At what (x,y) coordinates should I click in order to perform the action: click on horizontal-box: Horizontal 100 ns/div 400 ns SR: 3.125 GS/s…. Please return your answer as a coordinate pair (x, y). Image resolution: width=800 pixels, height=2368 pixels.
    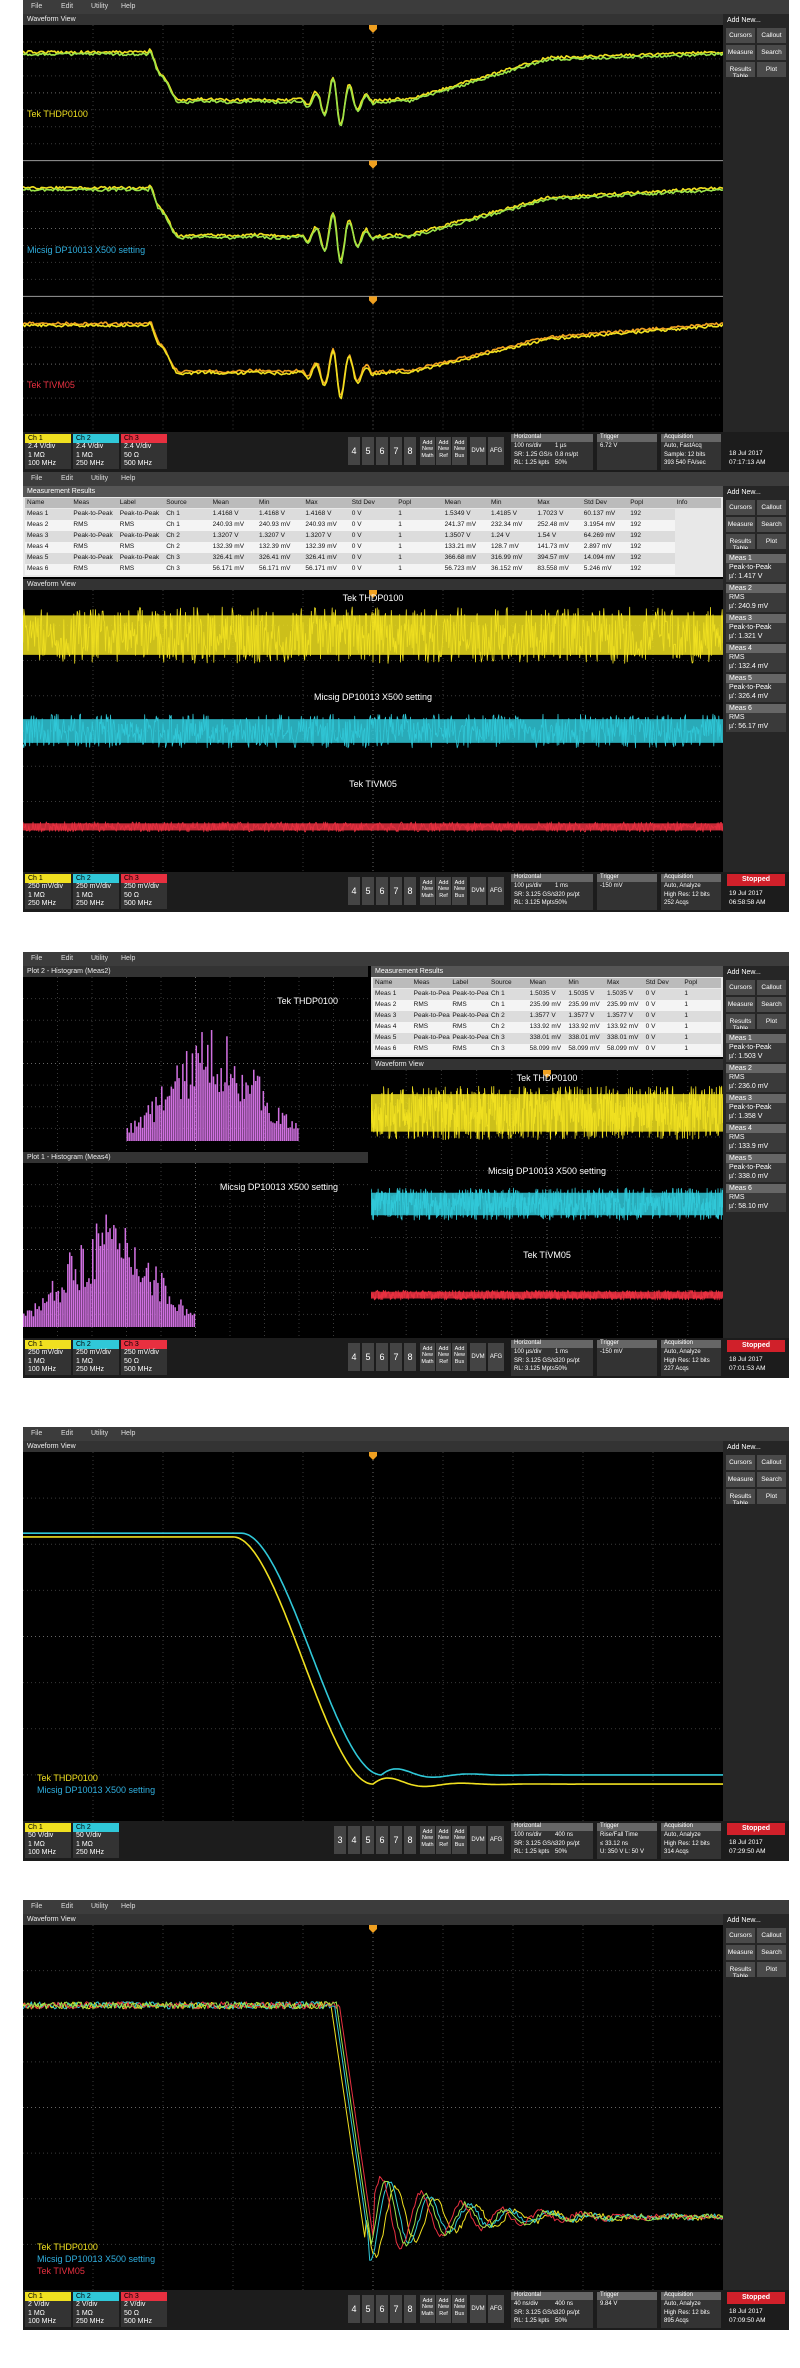
    Looking at the image, I should click on (552, 1841).